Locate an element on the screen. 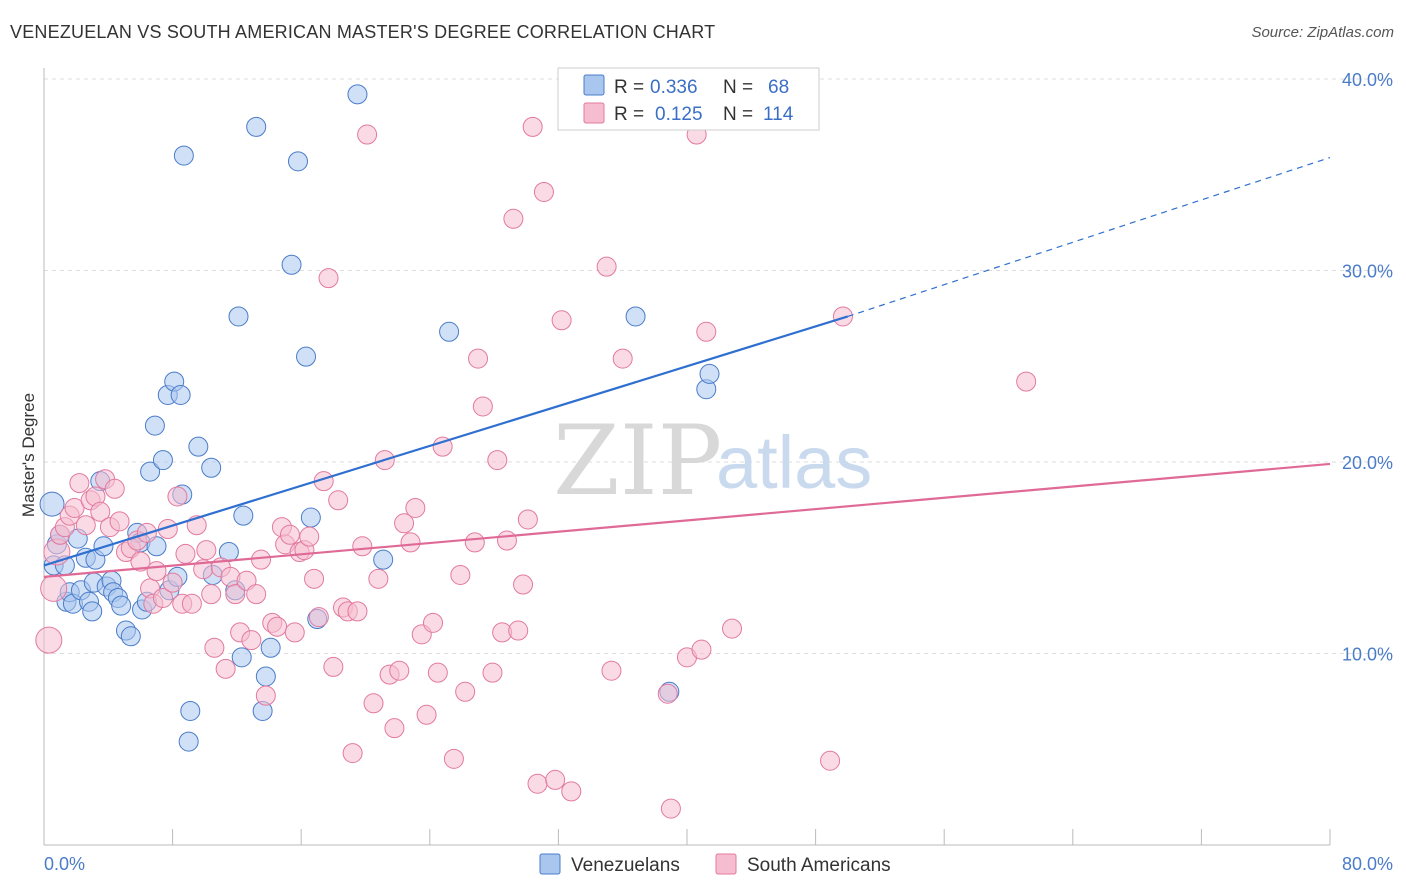  watermark-atlas: atlas is located at coordinates (794, 462).